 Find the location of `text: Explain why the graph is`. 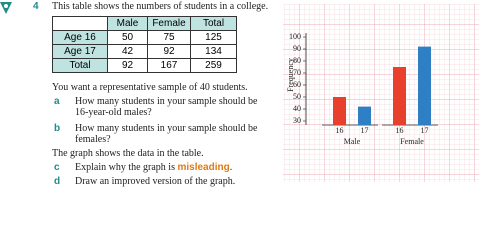

text: Explain why the graph is is located at coordinates (125, 167).